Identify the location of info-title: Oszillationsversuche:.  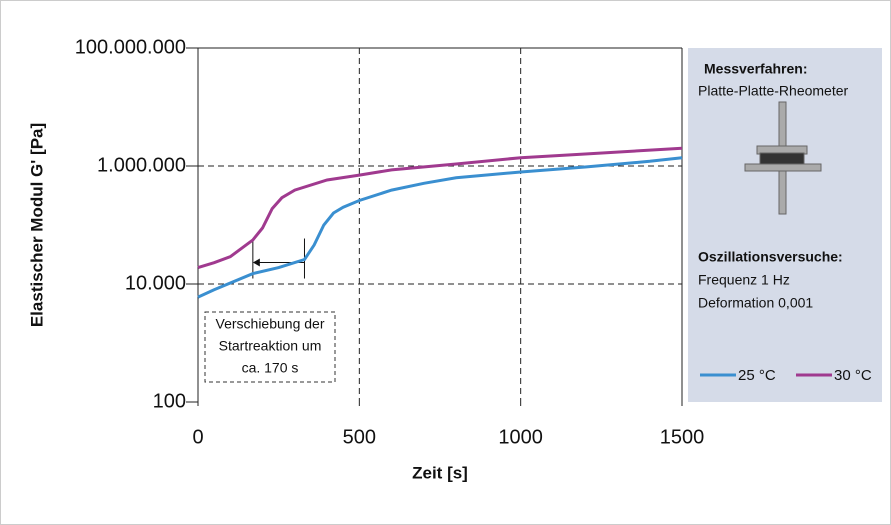
(770, 257).